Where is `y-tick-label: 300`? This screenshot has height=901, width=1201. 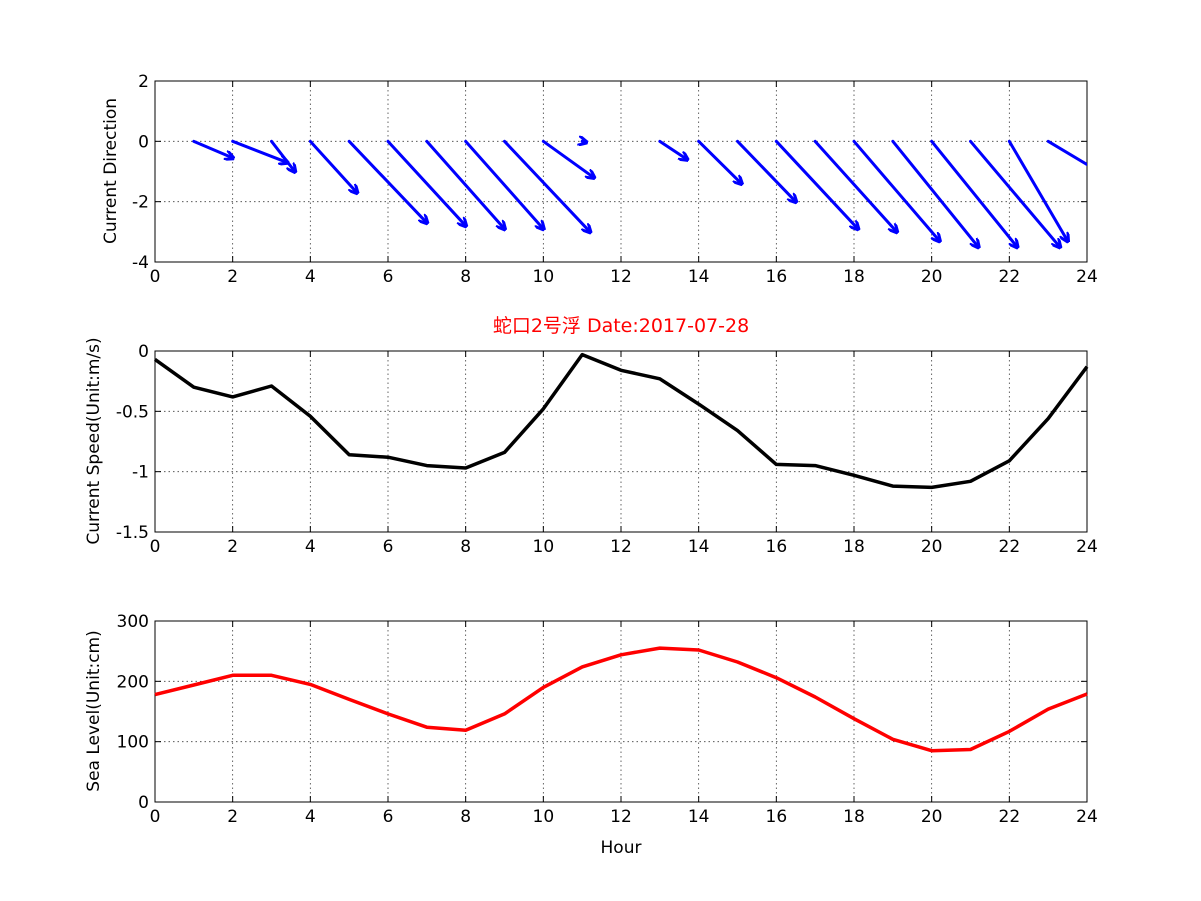
y-tick-label: 300 is located at coordinates (133, 622).